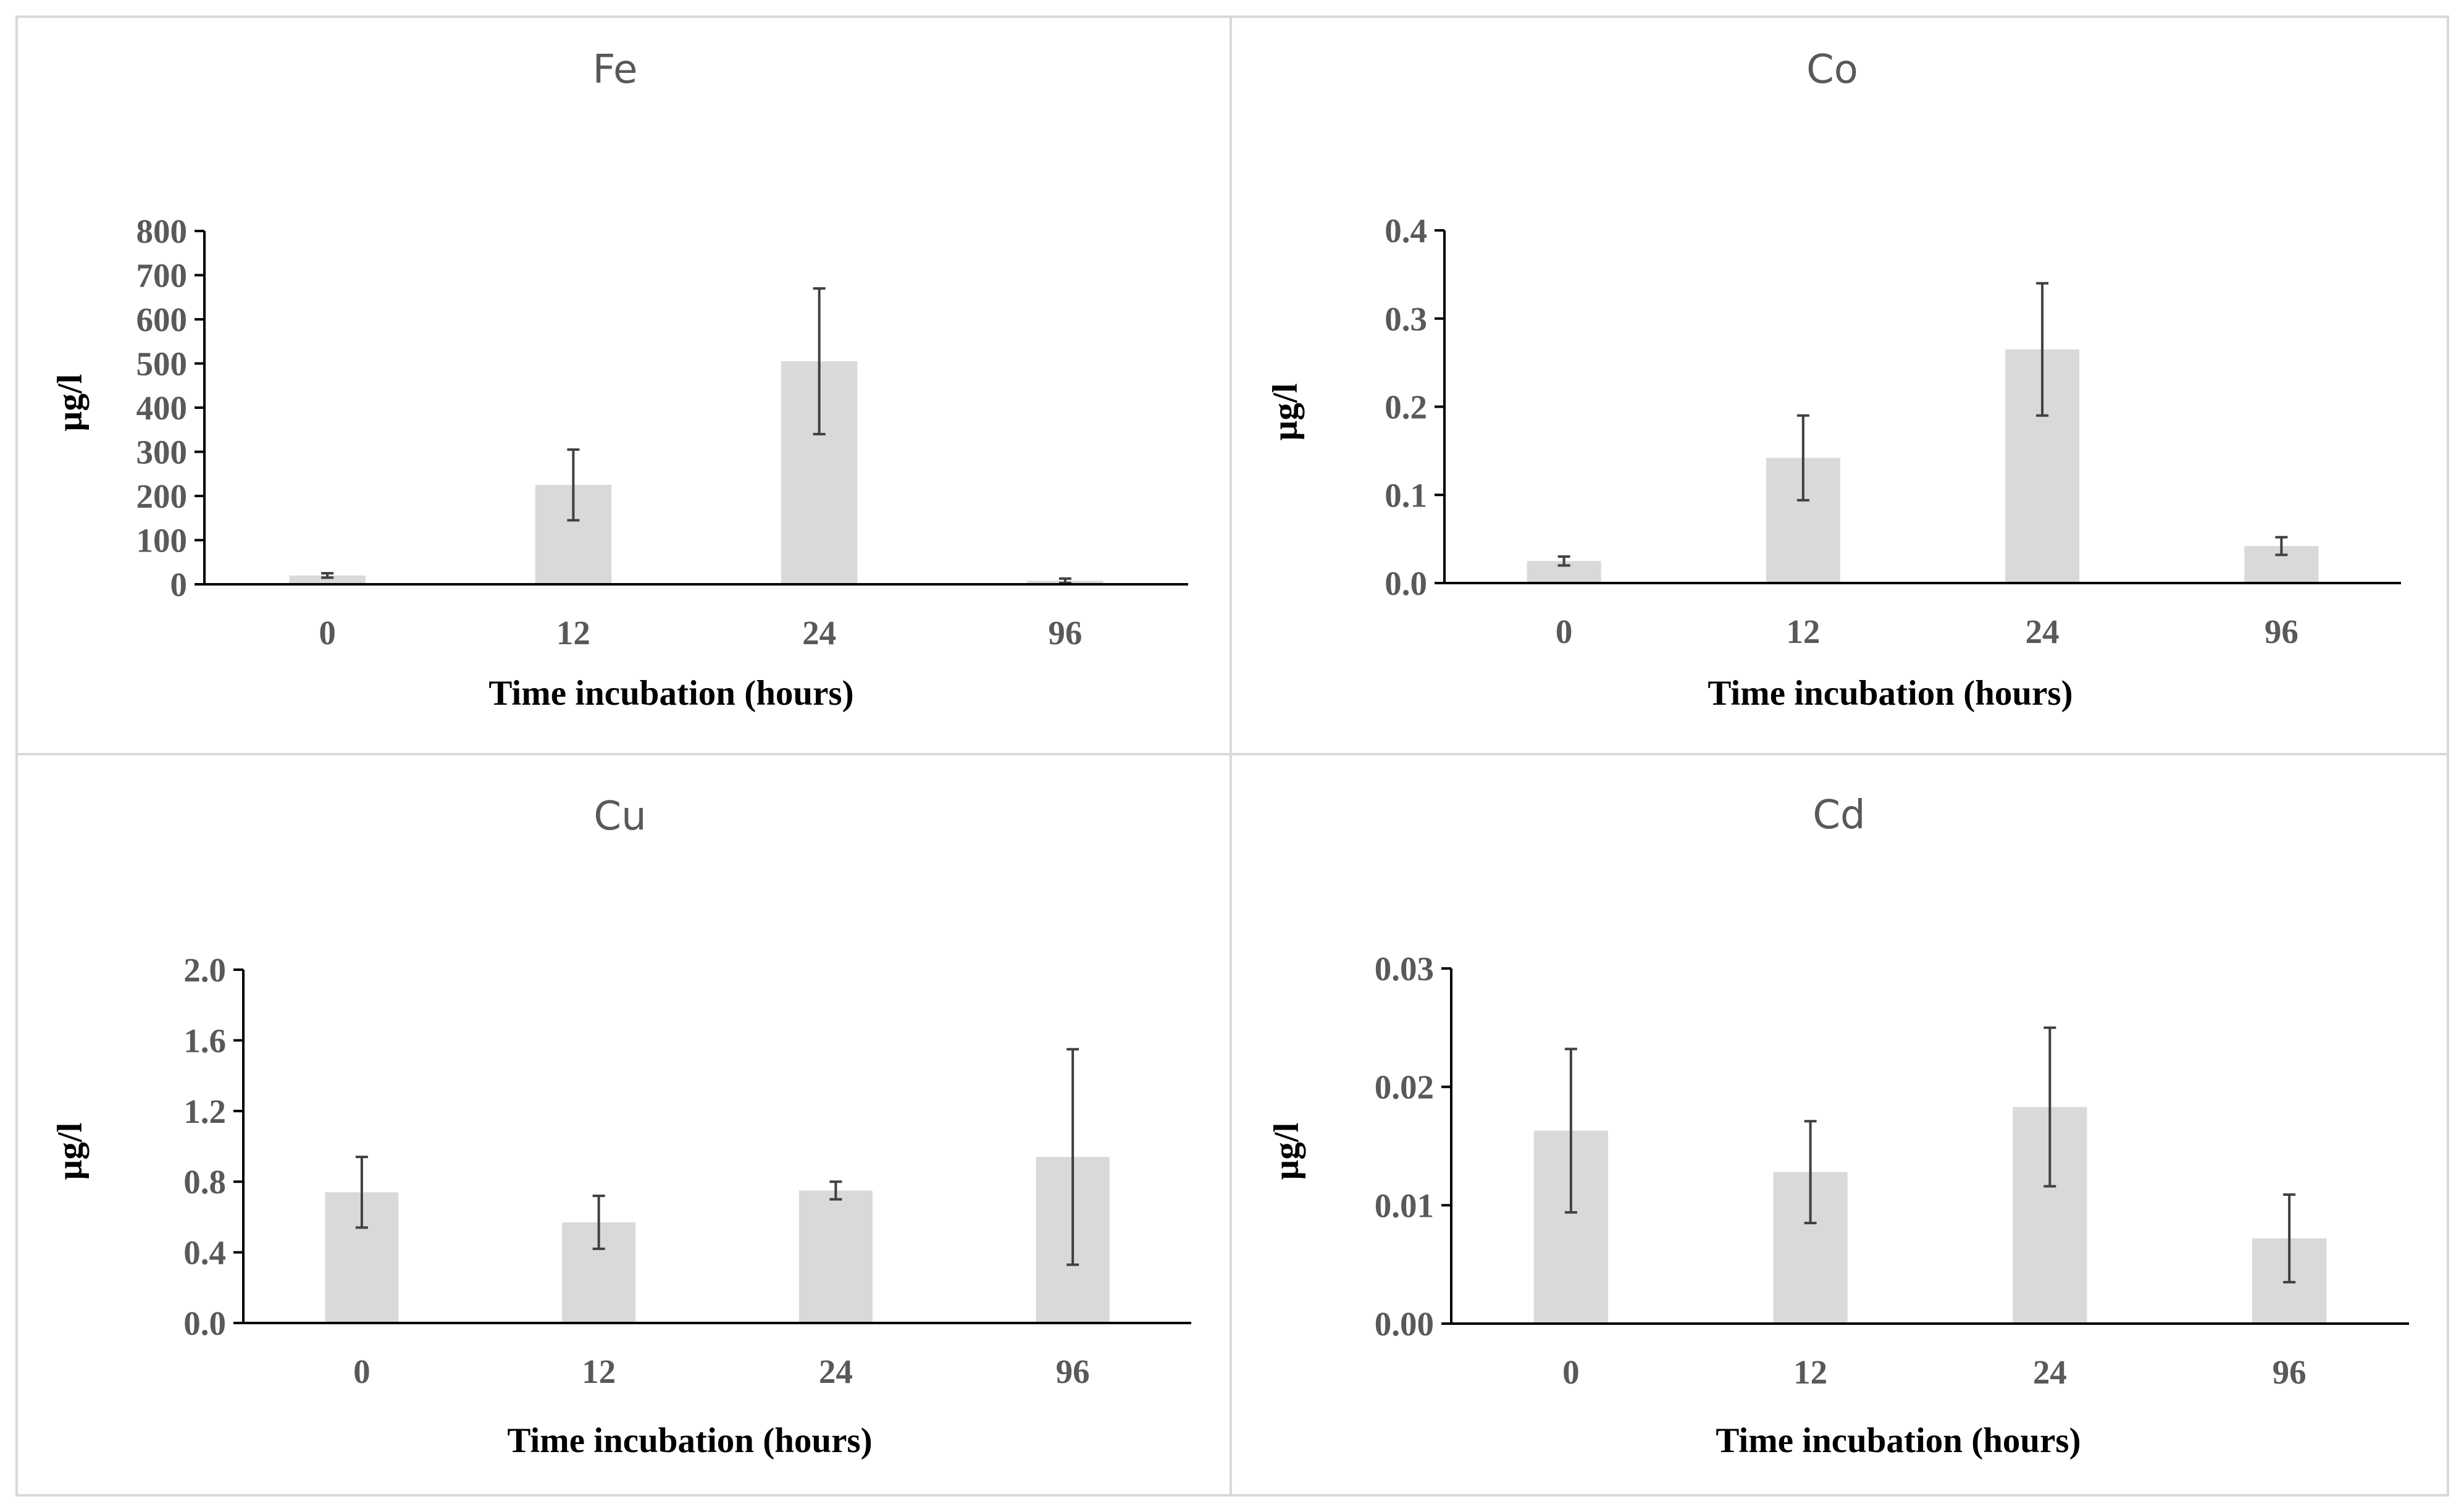 The width and height of the screenshot is (2464, 1512). Describe the element at coordinates (1405, 969) in the screenshot. I see `y-tick-label: 0.03` at that location.